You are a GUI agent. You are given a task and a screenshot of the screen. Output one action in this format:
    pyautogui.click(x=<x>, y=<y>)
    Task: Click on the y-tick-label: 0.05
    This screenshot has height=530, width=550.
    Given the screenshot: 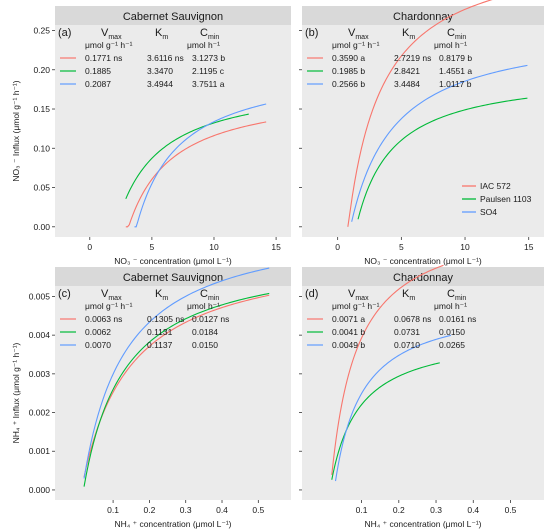 What is the action you would take?
    pyautogui.click(x=41, y=188)
    